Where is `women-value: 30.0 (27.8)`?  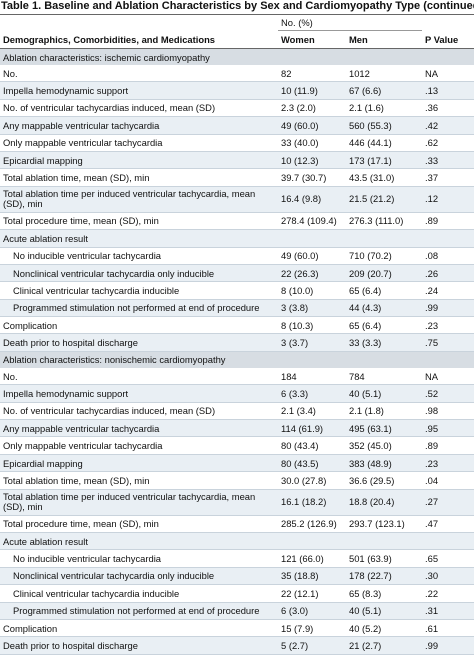
women-value: 30.0 (27.8) is located at coordinates (312, 480).